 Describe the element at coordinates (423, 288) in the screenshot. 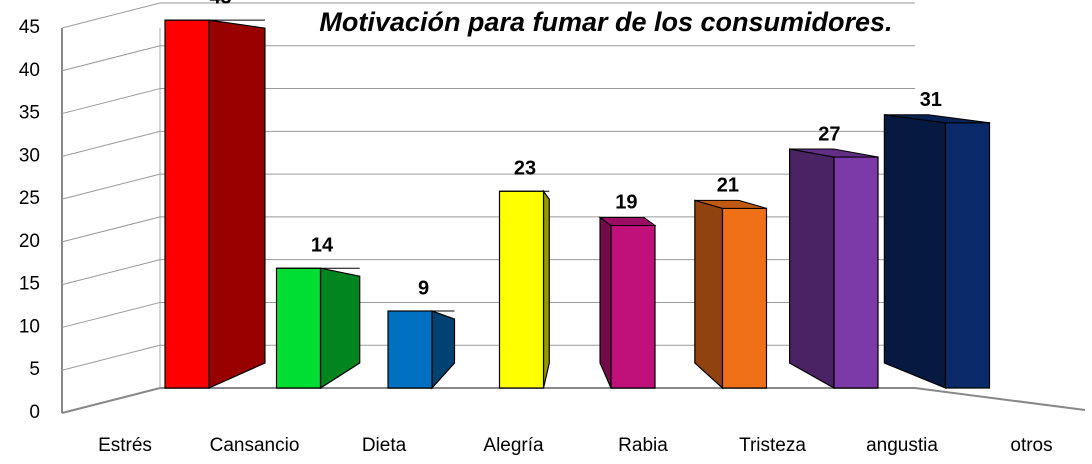

I see `value-label: 9` at that location.